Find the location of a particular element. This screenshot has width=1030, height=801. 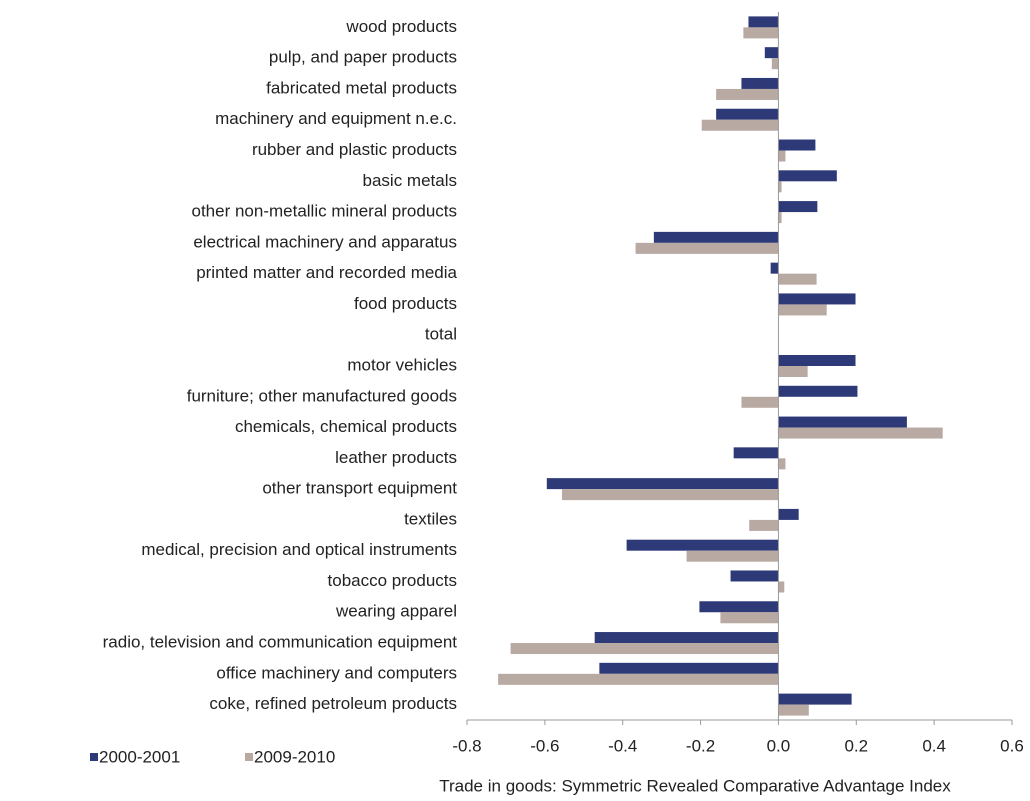

y-tick-label: coke, refined petroleum products is located at coordinates (333, 703).